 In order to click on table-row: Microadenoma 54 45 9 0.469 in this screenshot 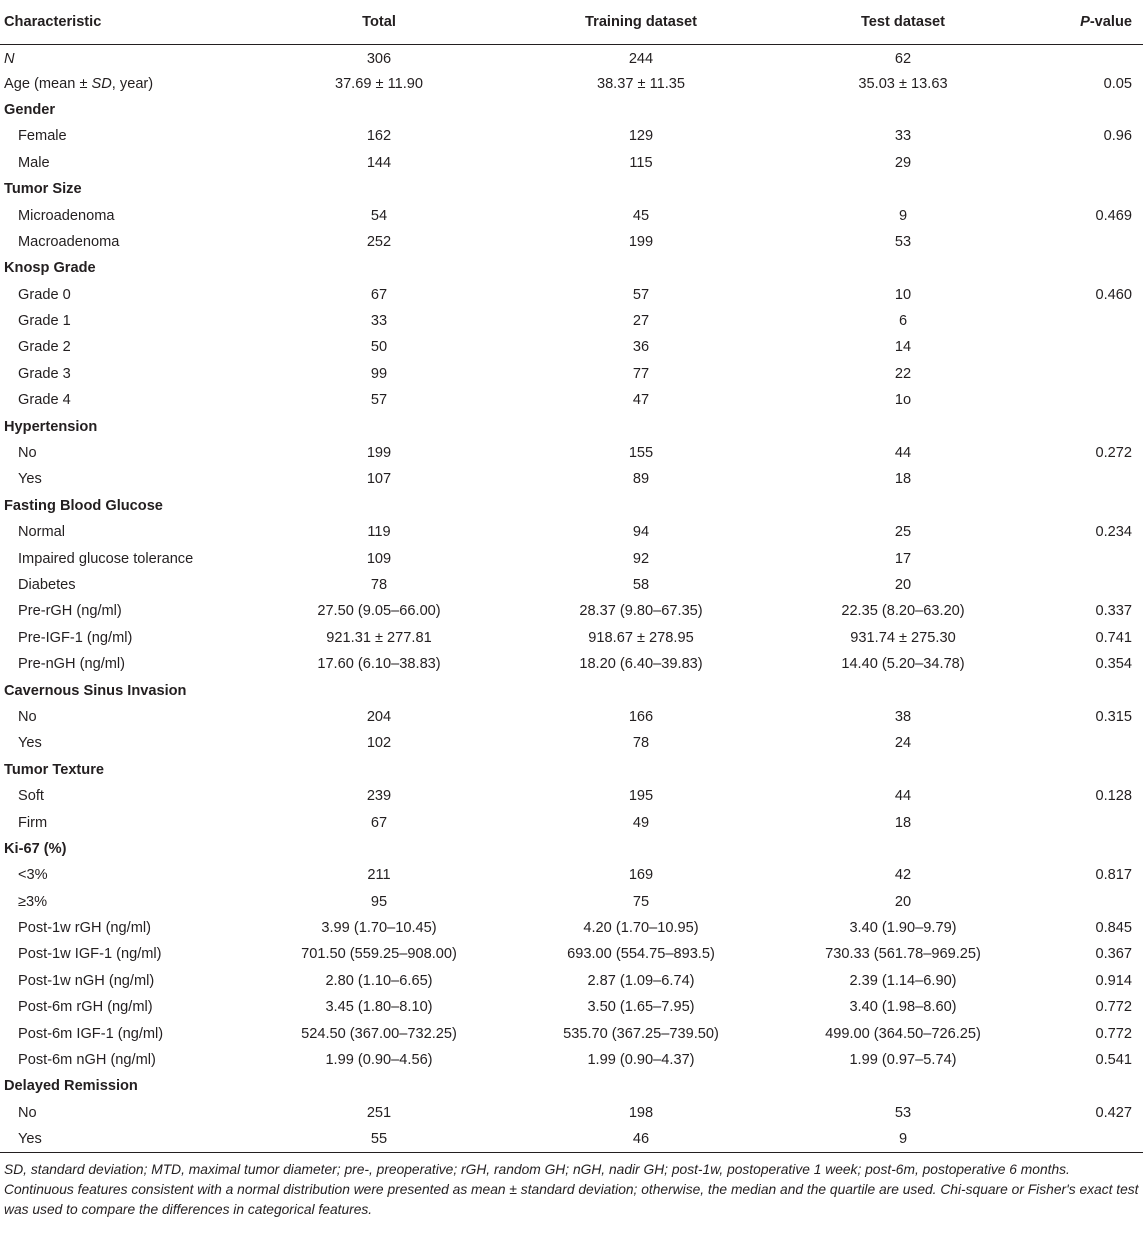, I will do `click(571, 215)`.